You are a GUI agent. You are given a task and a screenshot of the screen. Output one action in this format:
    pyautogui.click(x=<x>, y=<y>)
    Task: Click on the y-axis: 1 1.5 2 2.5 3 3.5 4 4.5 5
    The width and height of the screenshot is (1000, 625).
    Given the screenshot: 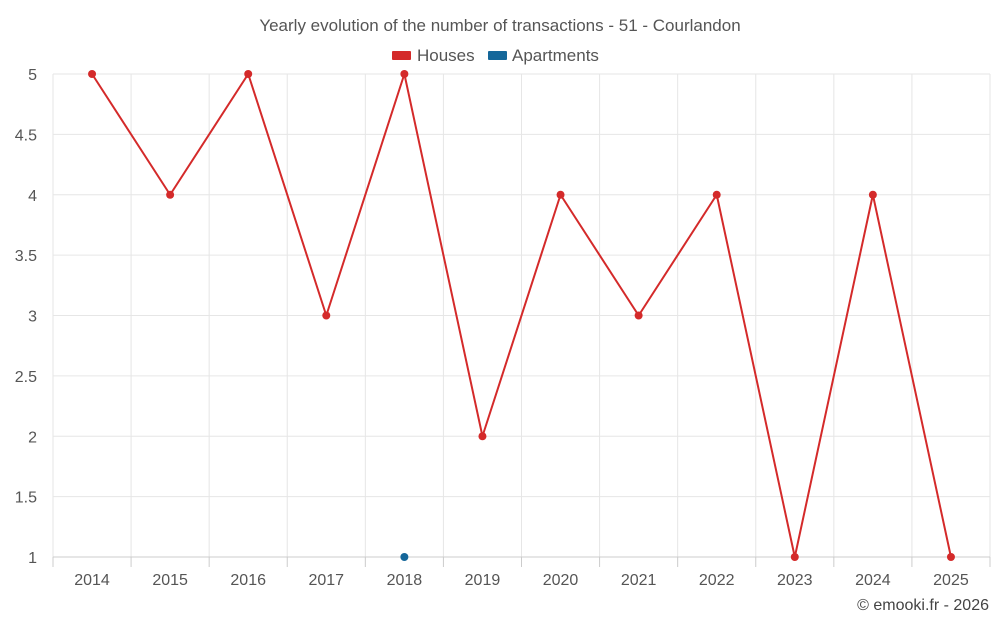 What is the action you would take?
    pyautogui.click(x=26, y=317)
    